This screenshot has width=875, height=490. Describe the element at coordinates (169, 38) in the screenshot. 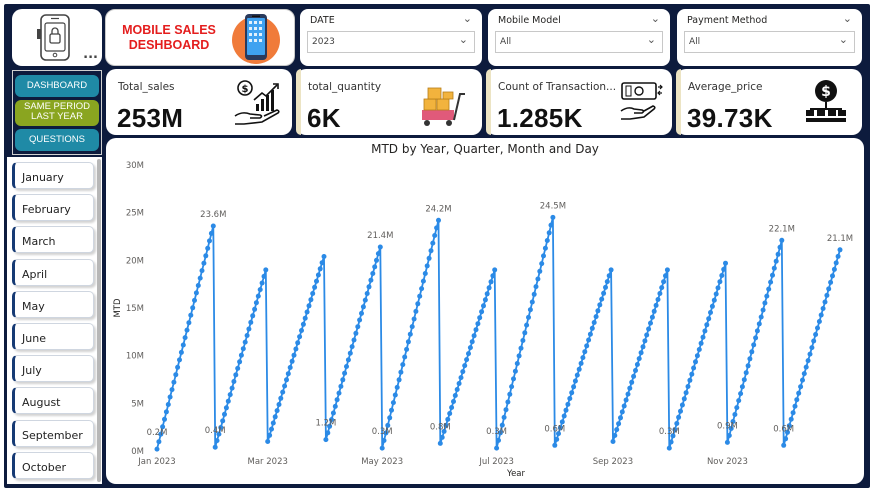

I see `page-title: MOBILE SALES DESHBOARD` at that location.